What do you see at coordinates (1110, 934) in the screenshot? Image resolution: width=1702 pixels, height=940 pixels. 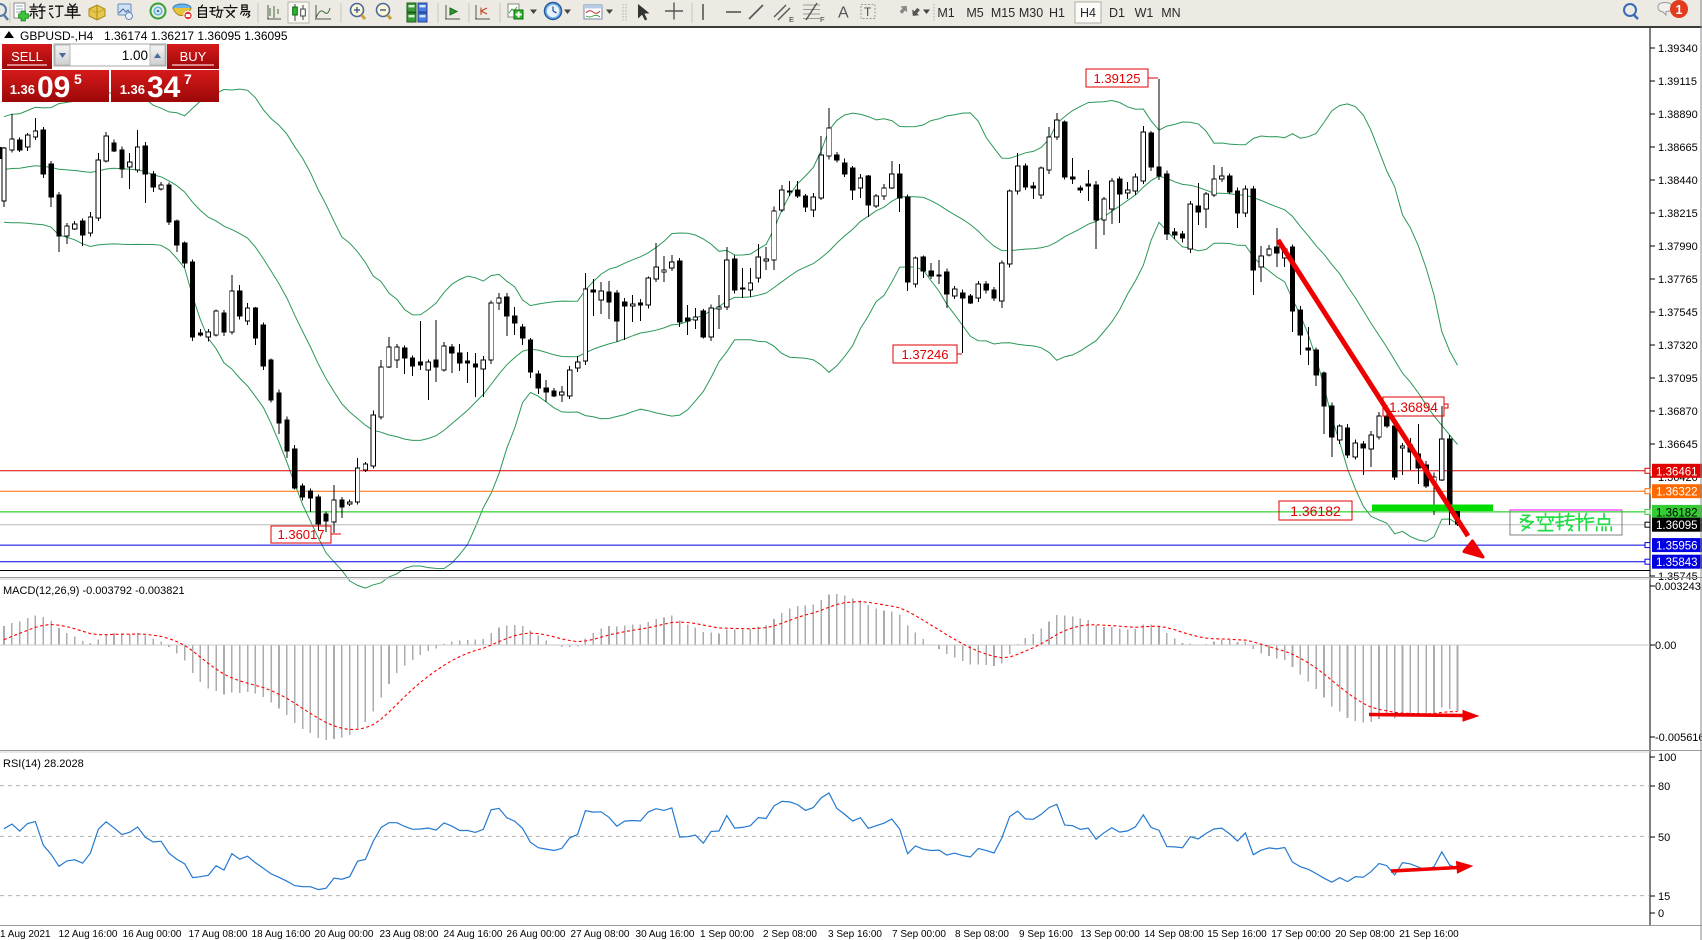 I see `svg-text: 13 Sep 00:00` at bounding box center [1110, 934].